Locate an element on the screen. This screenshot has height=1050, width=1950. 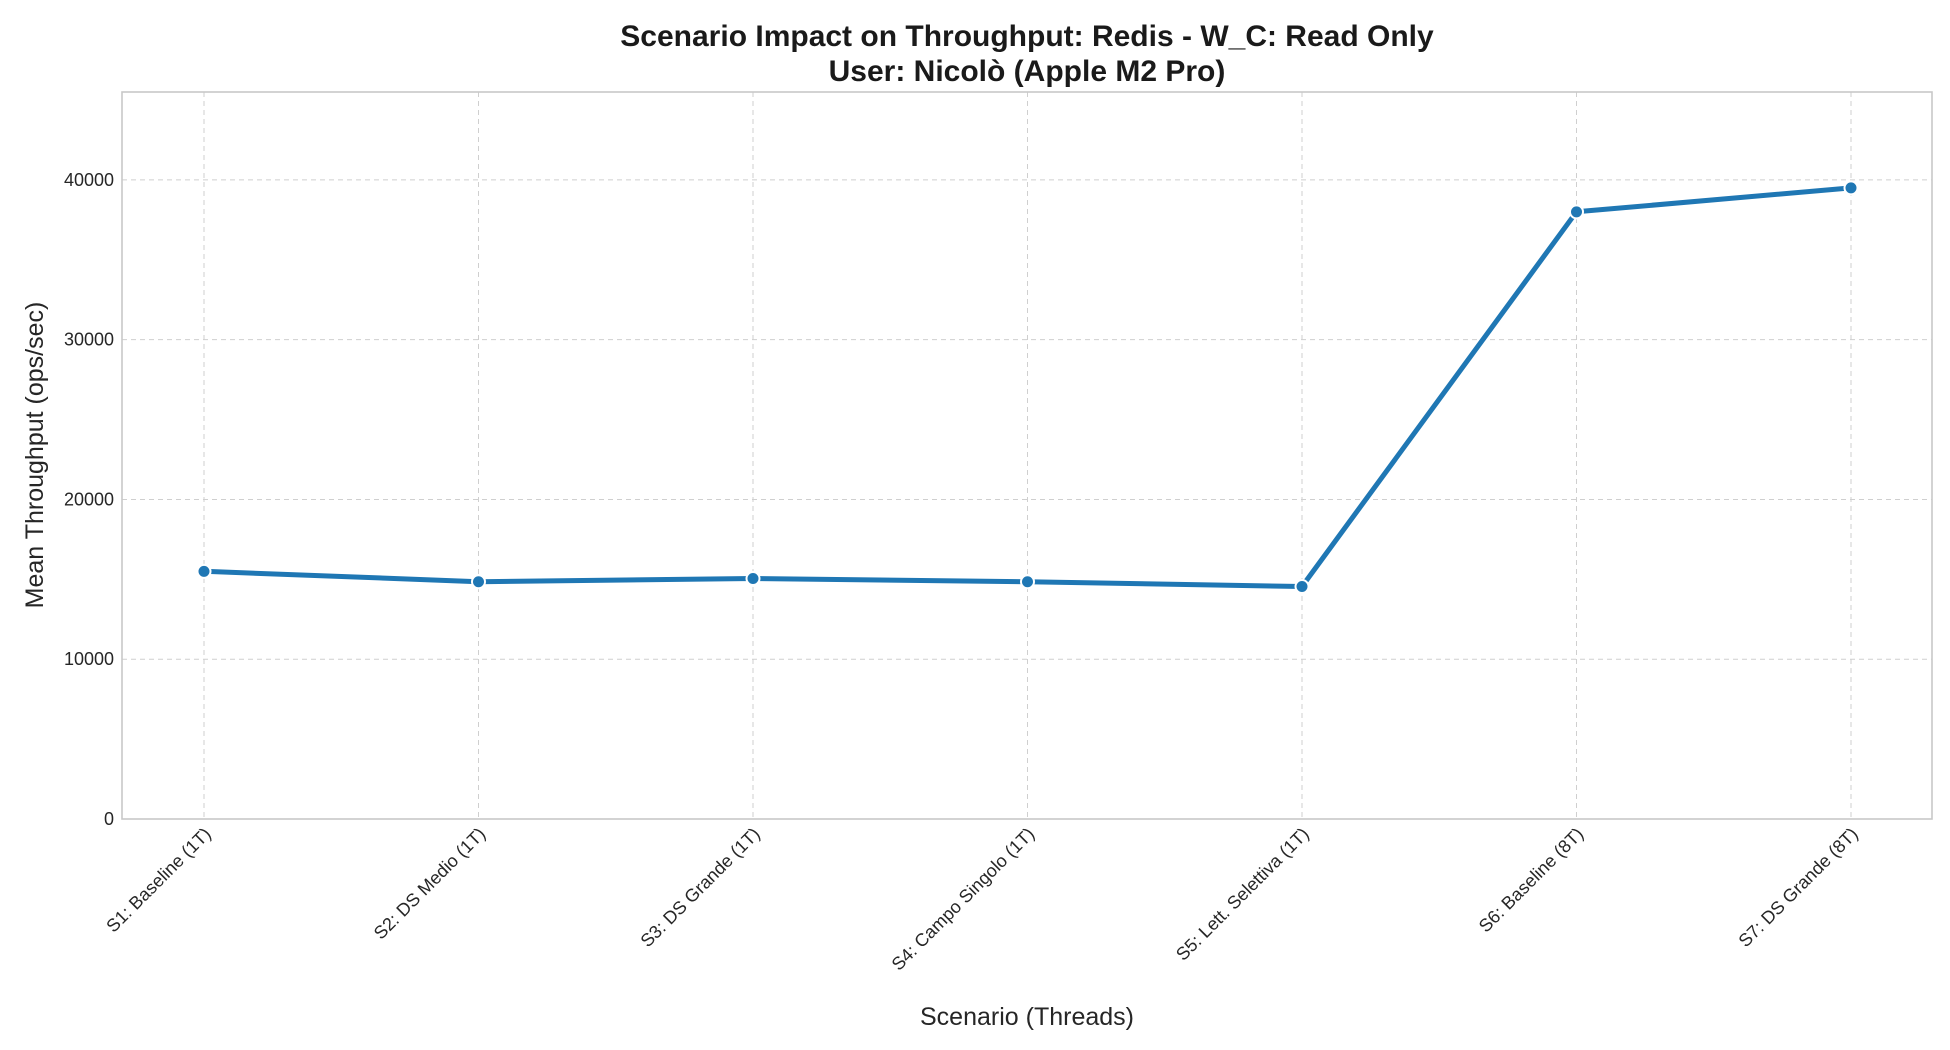
y-axis-label: Mean Throughput (ops/sec) is located at coordinates (35, 455).